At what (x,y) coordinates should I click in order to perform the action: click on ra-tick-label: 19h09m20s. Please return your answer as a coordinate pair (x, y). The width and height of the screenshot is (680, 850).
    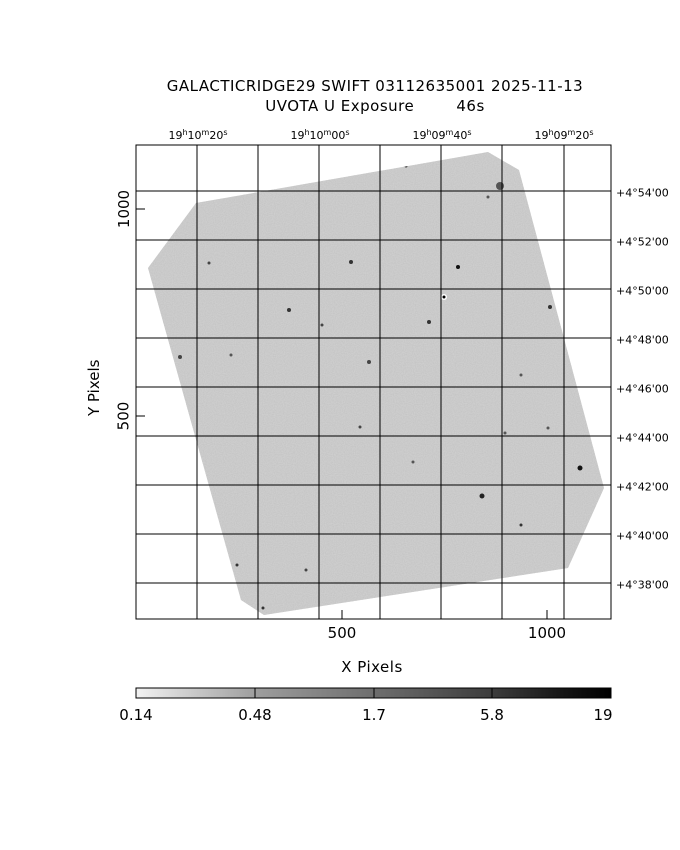
    Looking at the image, I should click on (563, 135).